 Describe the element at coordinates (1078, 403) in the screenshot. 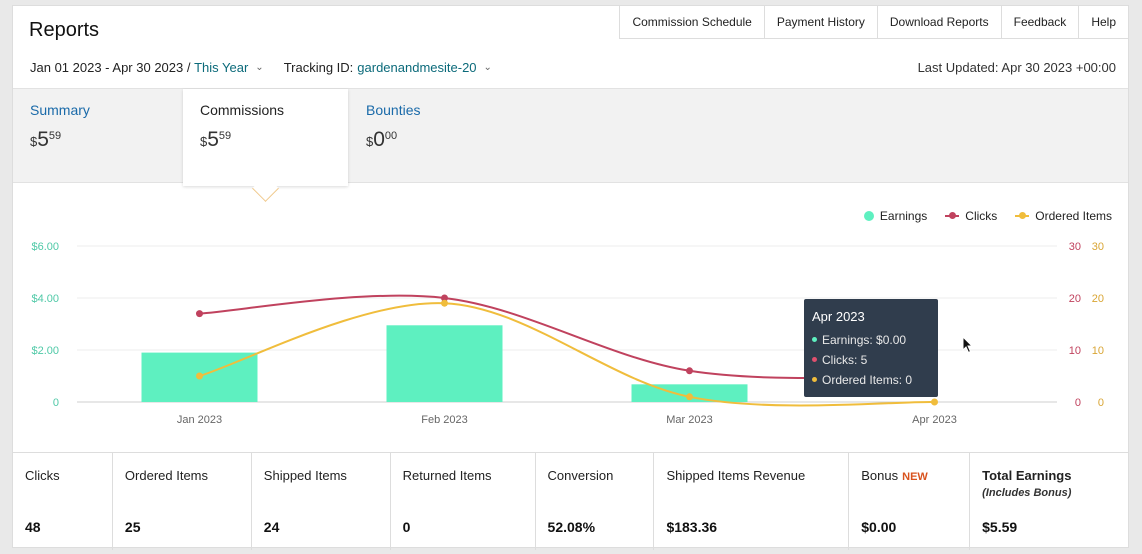

I see `right-axis-clicks-tick-label: 0` at that location.